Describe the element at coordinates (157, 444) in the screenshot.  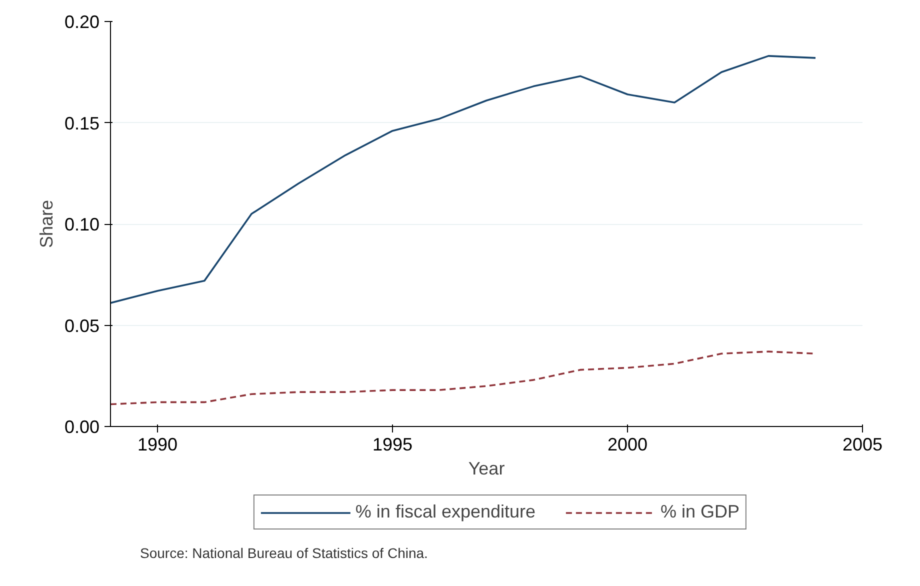
I see `x-tick-label: 1990` at that location.